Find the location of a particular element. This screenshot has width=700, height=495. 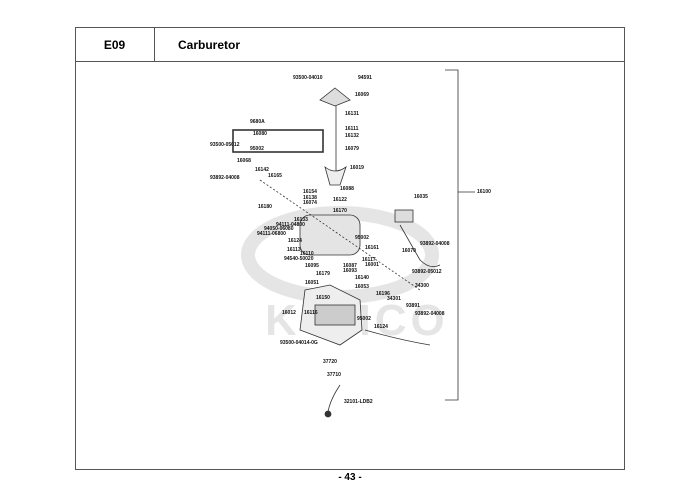

part-label: 16093 is located at coordinates (350, 271).